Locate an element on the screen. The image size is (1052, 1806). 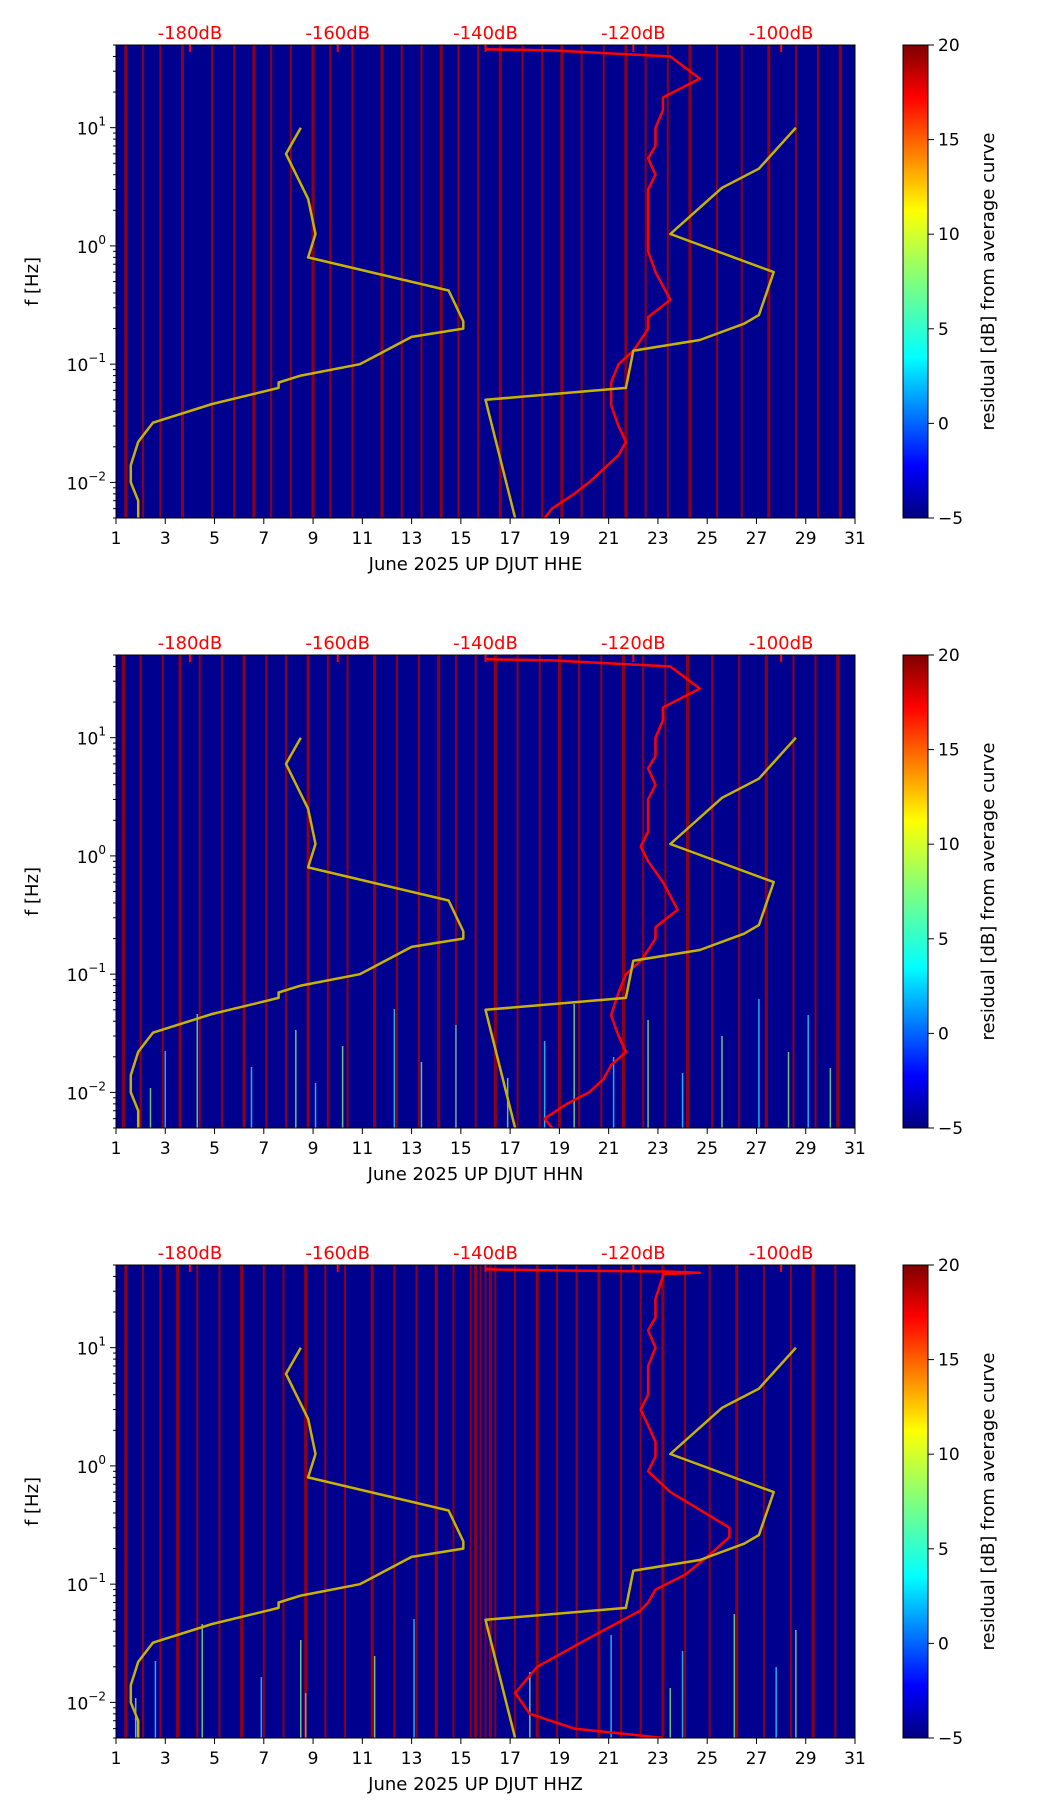
db-tick-label: -160dB is located at coordinates (337, 1253).